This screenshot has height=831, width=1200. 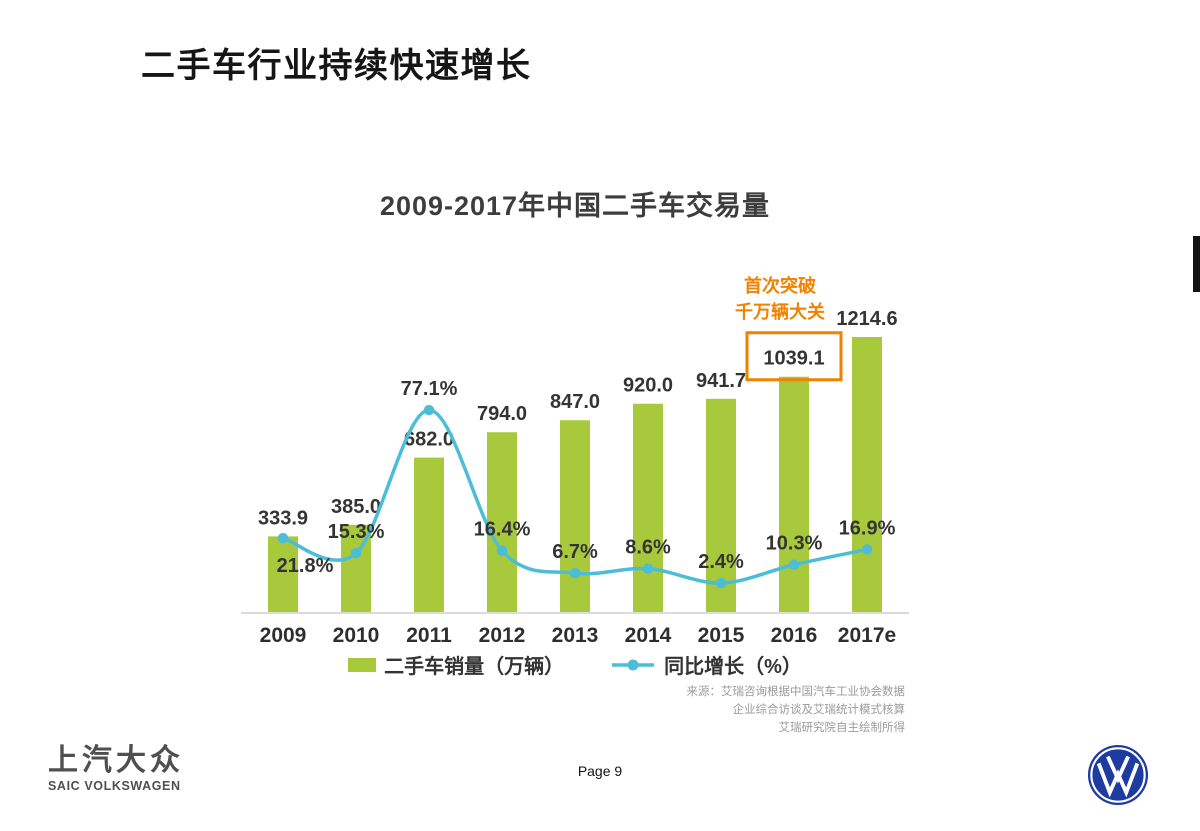 What do you see at coordinates (502, 414) in the screenshot?
I see `bar-value-label-2012: 794.0` at bounding box center [502, 414].